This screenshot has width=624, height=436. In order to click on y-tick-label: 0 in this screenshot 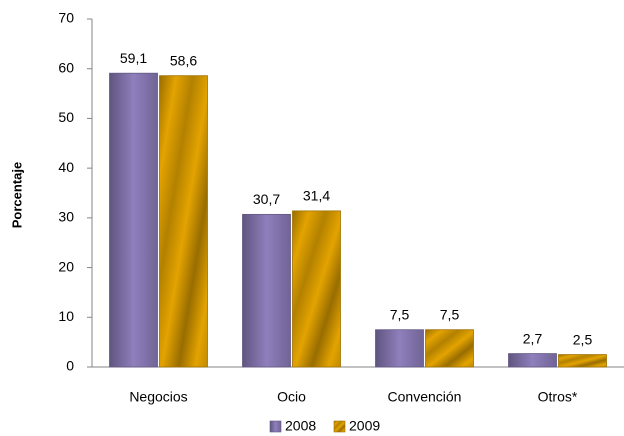, I will do `click(70, 366)`.